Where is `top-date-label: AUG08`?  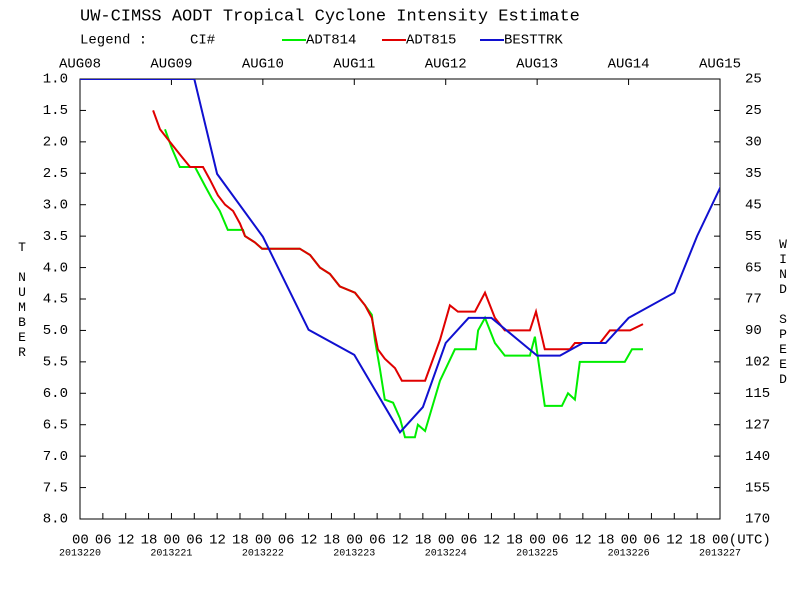
top-date-label: AUG08 is located at coordinates (80, 65).